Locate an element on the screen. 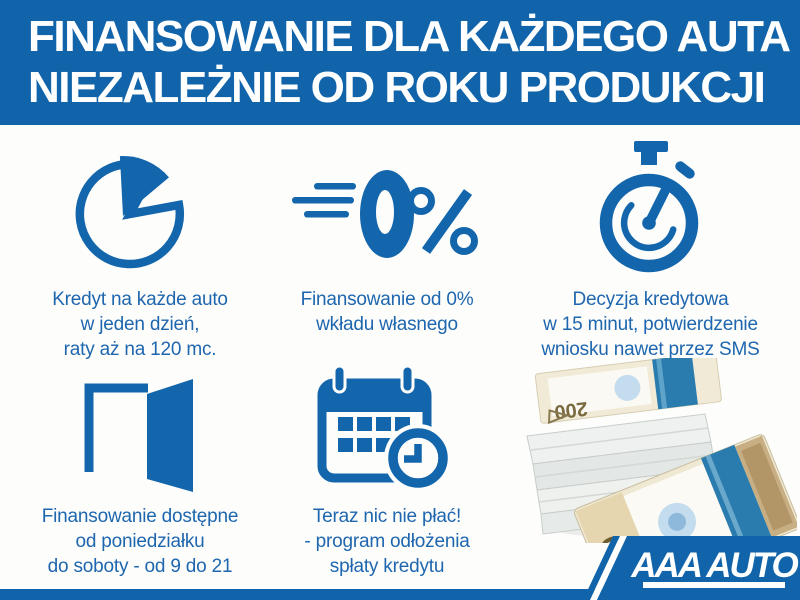  caption-line: Decyzja kredytowa is located at coordinates (650, 299).